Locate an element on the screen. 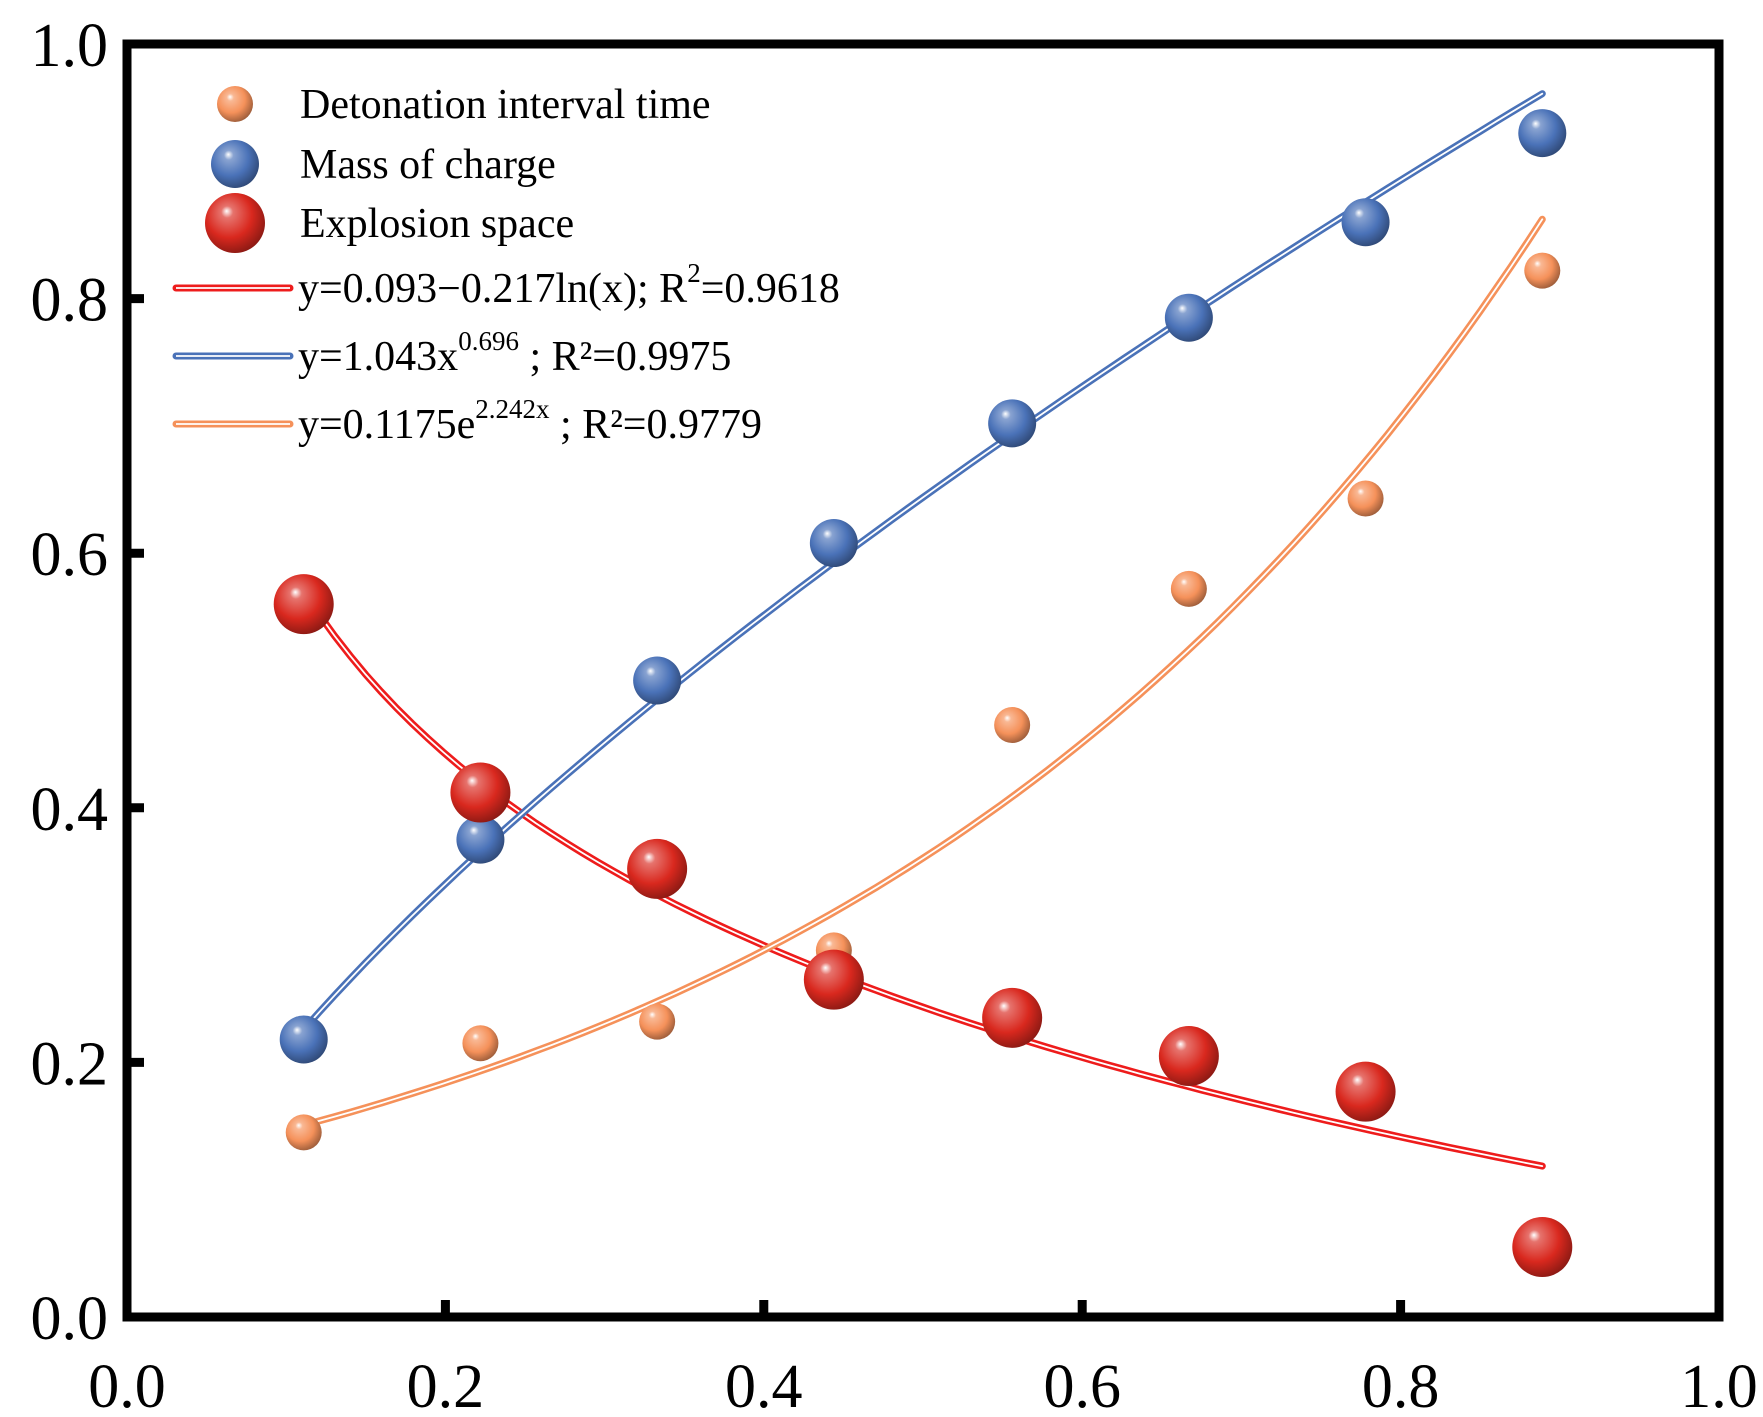 The image size is (1763, 1417). x-tick-label: 0.8 is located at coordinates (1401, 1385).